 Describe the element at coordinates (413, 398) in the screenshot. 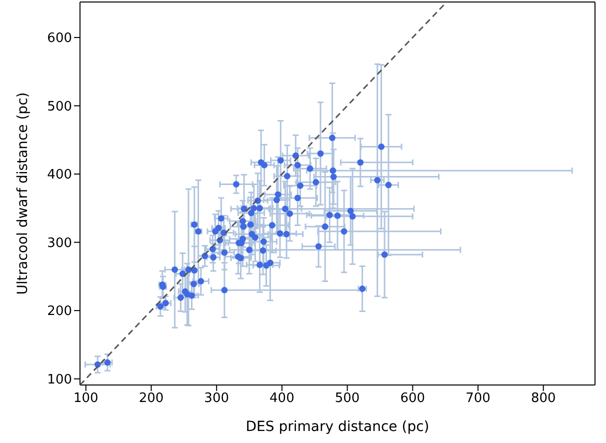

I see `x-tick-label: 600` at that location.